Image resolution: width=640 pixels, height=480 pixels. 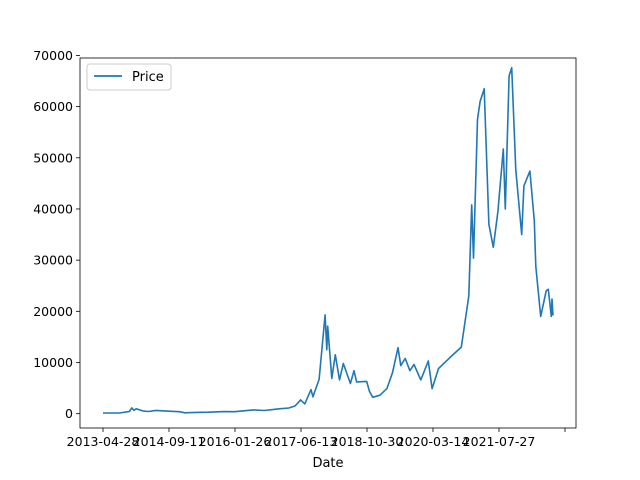 I want to click on y-tick-label: 0, so click(x=69, y=413).